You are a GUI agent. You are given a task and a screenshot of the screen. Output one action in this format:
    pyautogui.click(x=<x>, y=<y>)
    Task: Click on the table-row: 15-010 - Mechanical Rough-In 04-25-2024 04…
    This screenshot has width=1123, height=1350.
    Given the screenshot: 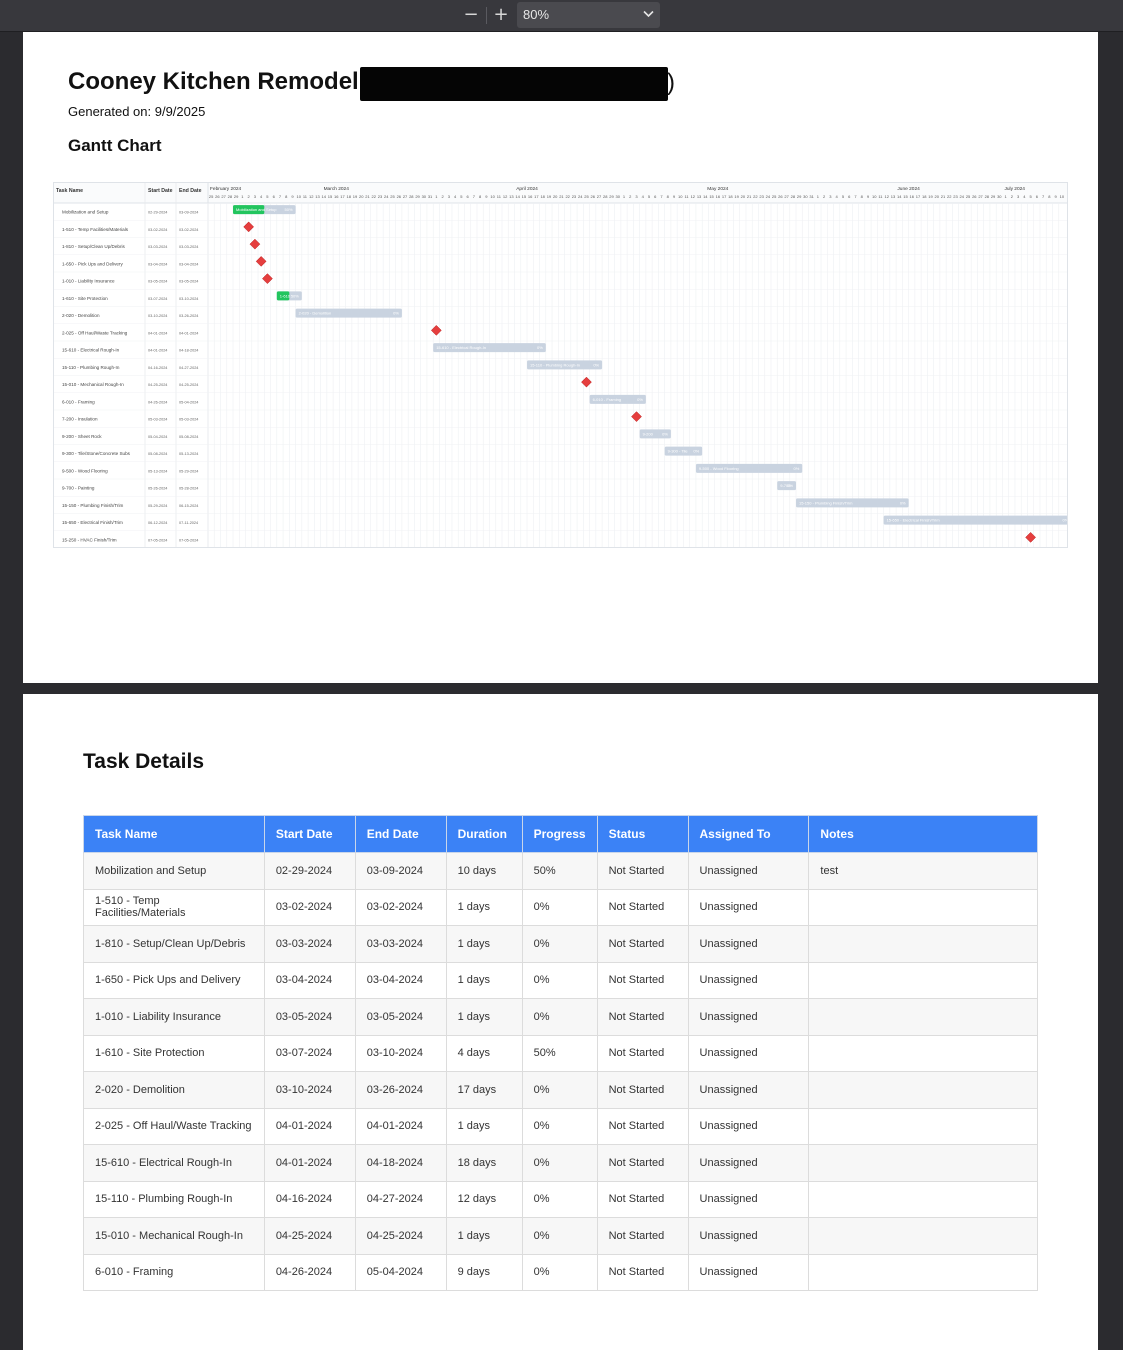 What is the action you would take?
    pyautogui.click(x=560, y=1236)
    